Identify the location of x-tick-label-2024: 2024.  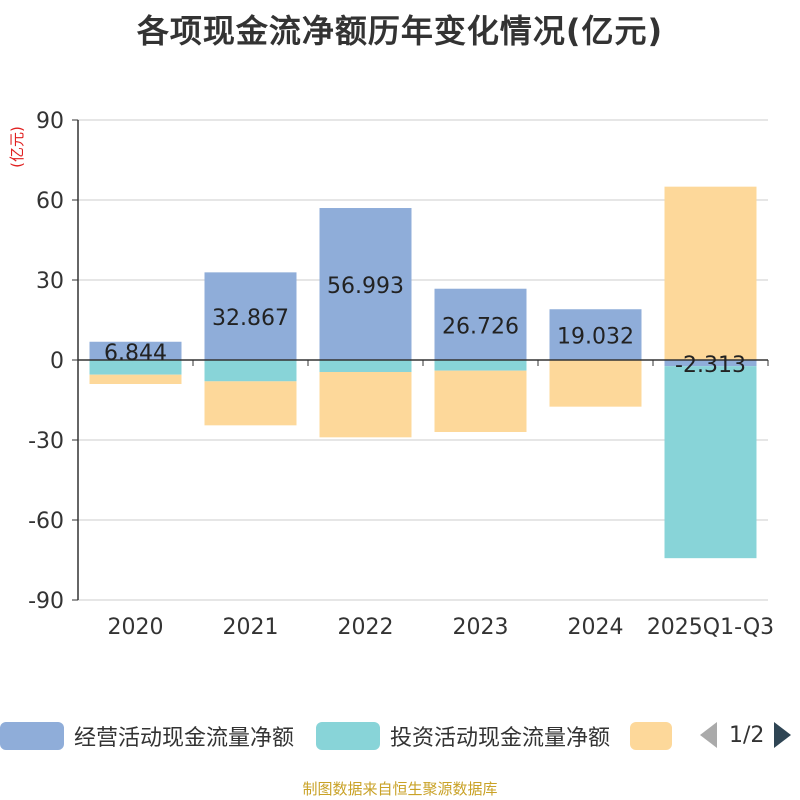
(596, 627).